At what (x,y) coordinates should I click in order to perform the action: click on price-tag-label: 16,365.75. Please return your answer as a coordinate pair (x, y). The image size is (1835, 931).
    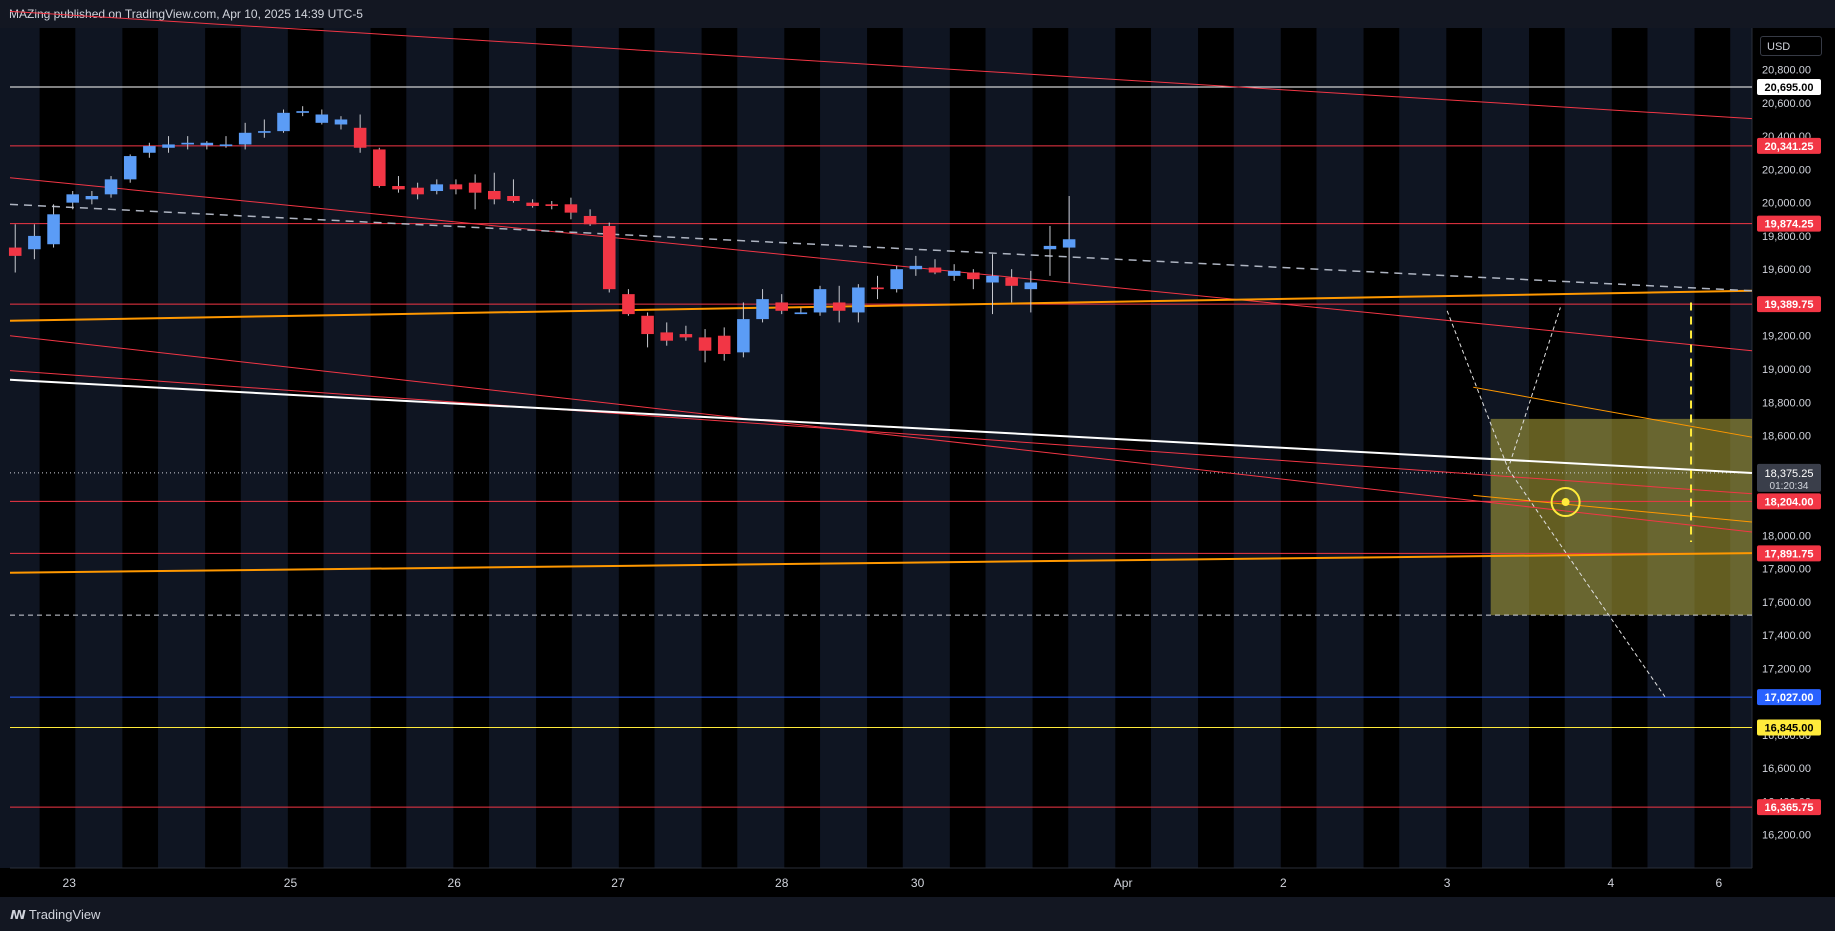
    Looking at the image, I should click on (1789, 808).